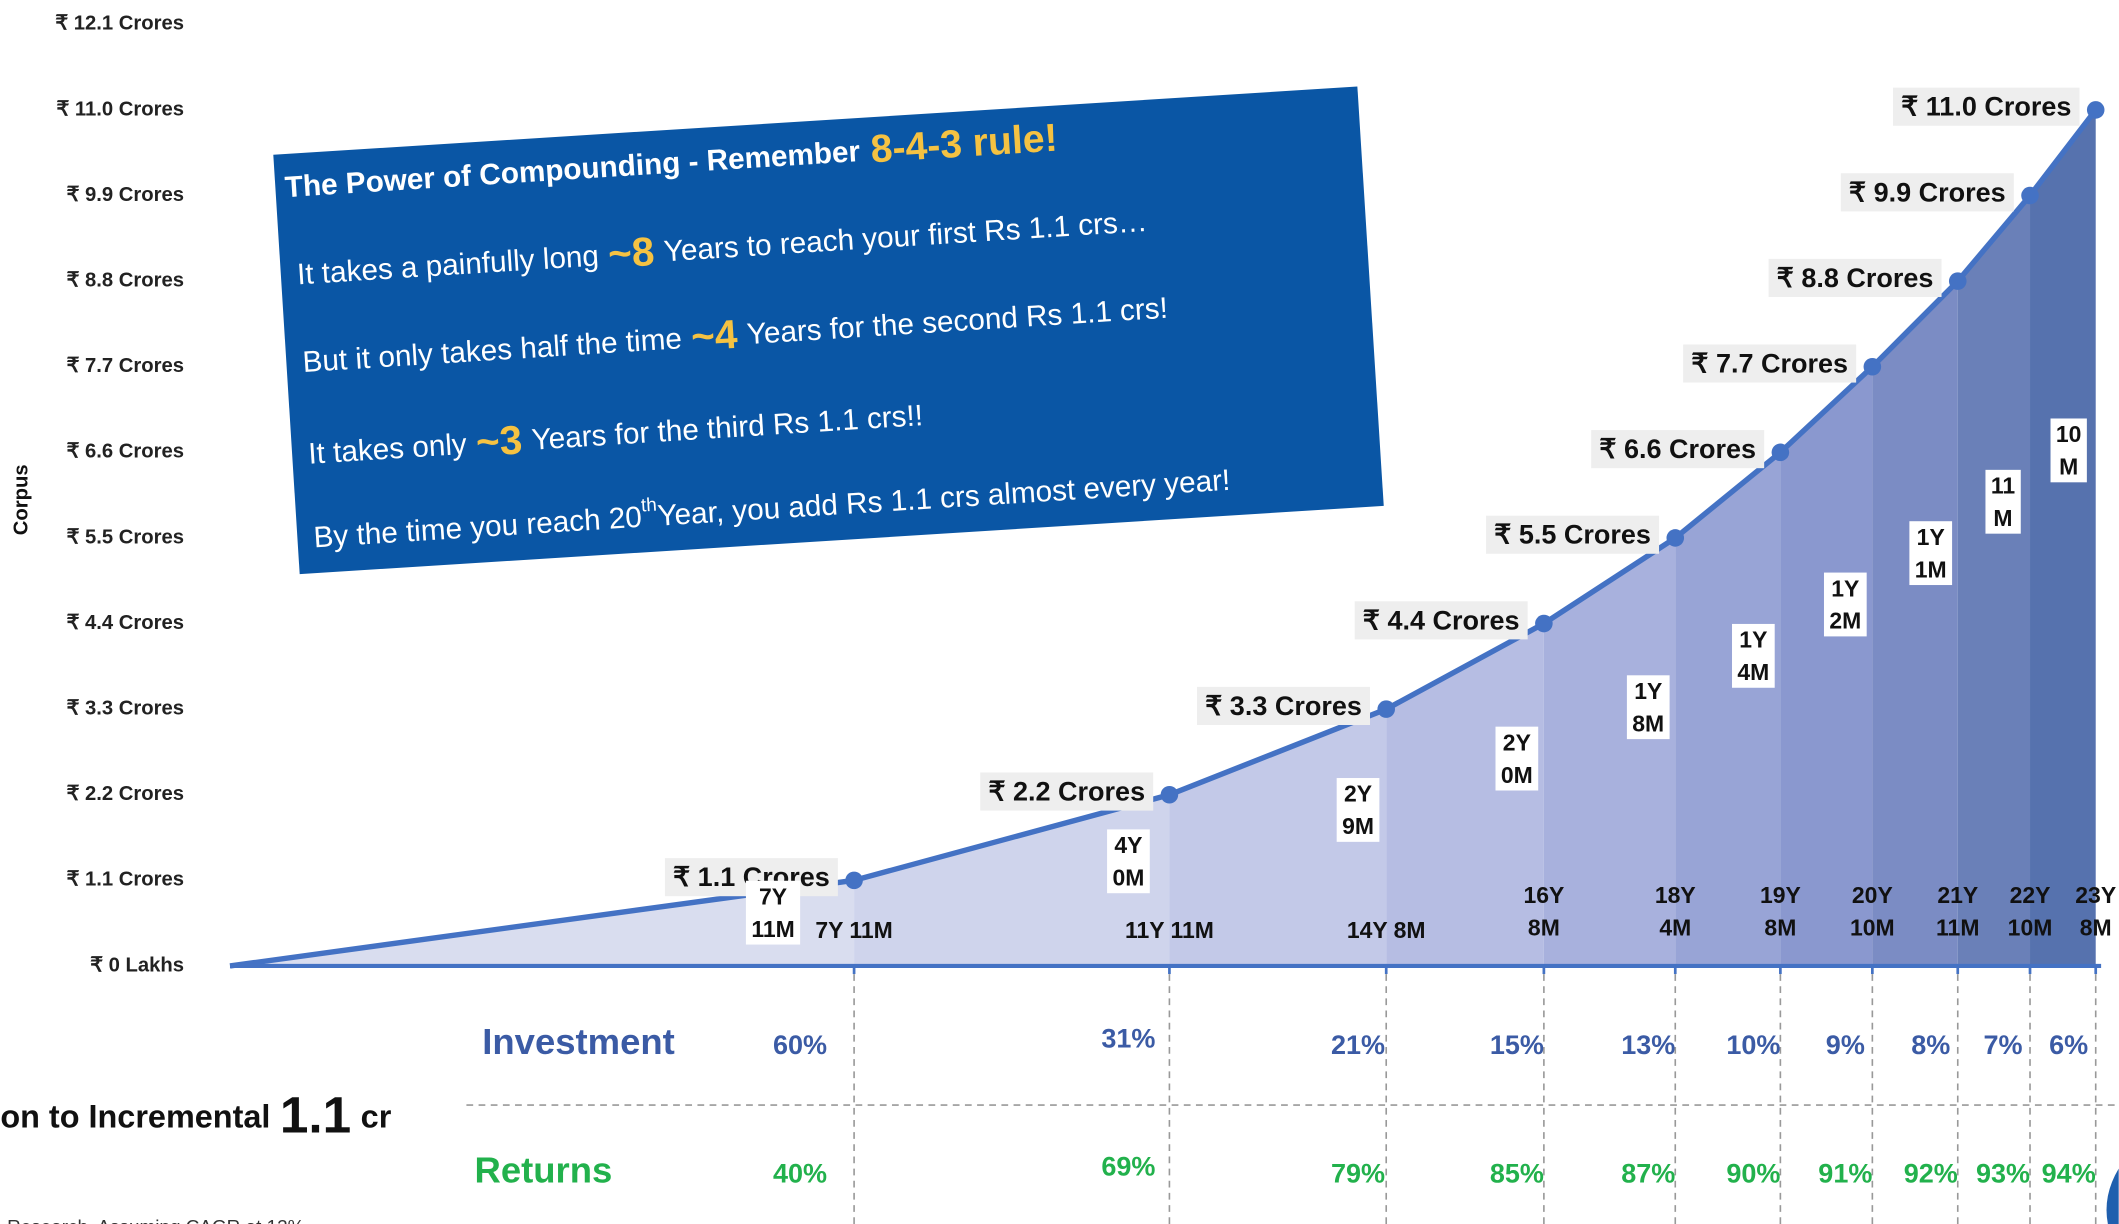 Image resolution: width=2119 pixels, height=1224 pixels. I want to click on value-label: ₹ 4.4 Crores, so click(1441, 620).